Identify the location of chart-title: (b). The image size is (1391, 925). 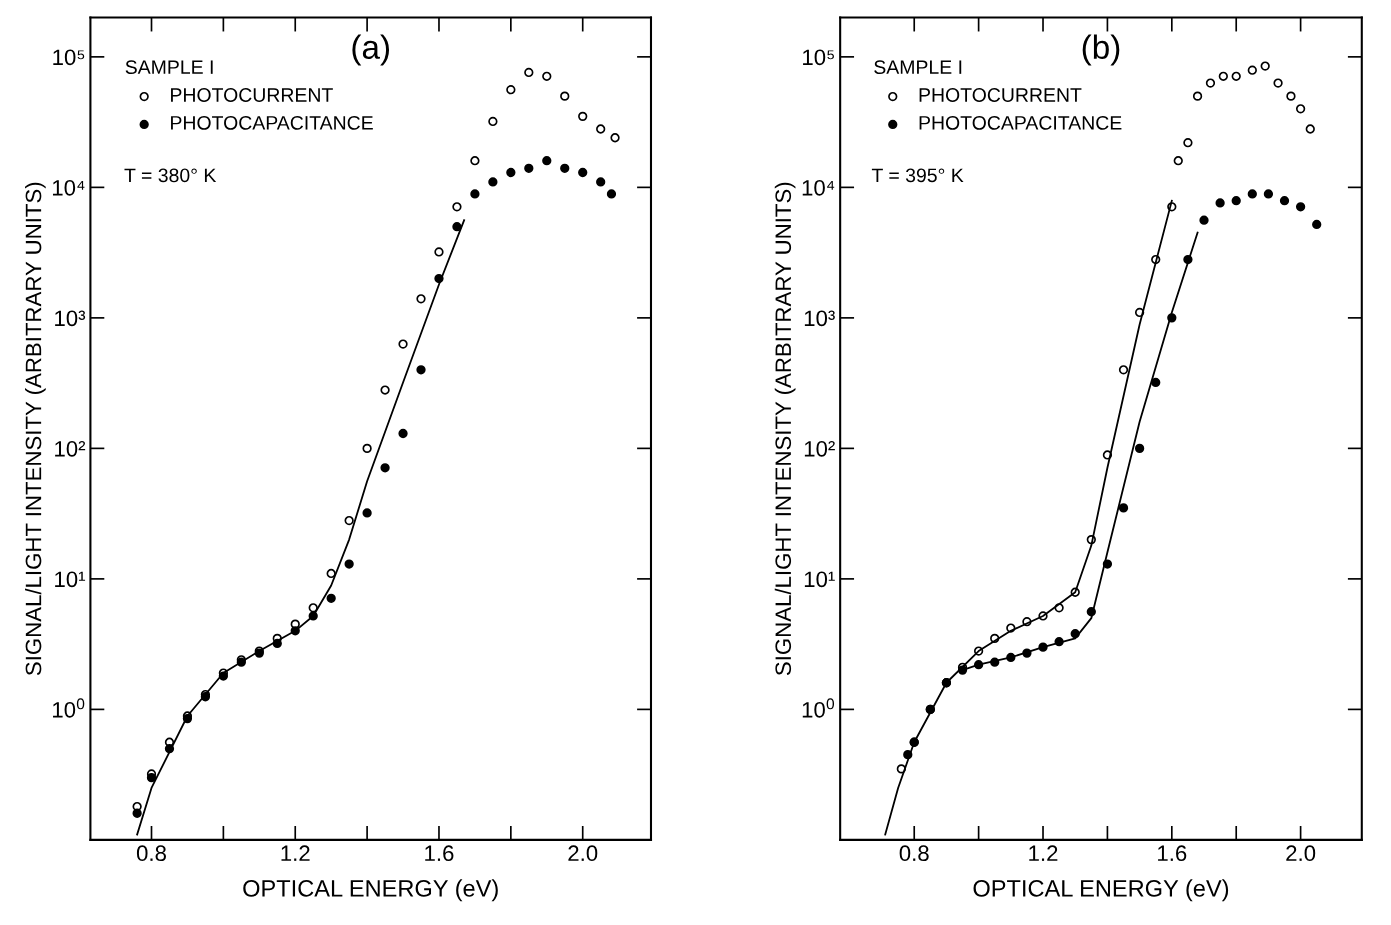
(1101, 50).